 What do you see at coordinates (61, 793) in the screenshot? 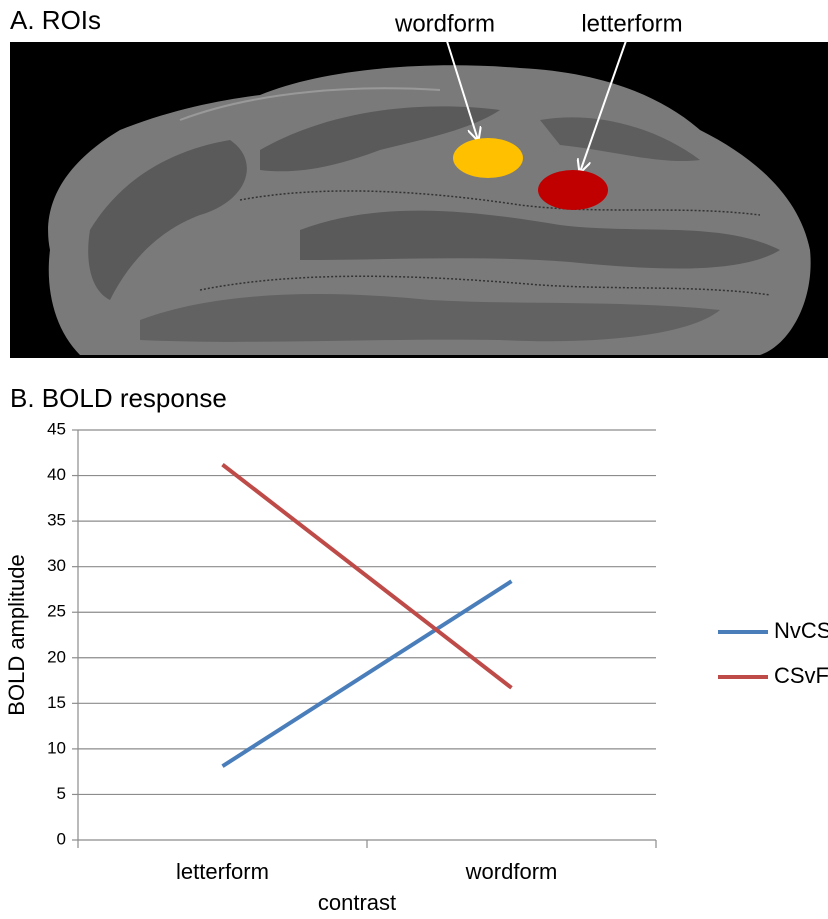
I see `y-tick-label: 5` at bounding box center [61, 793].